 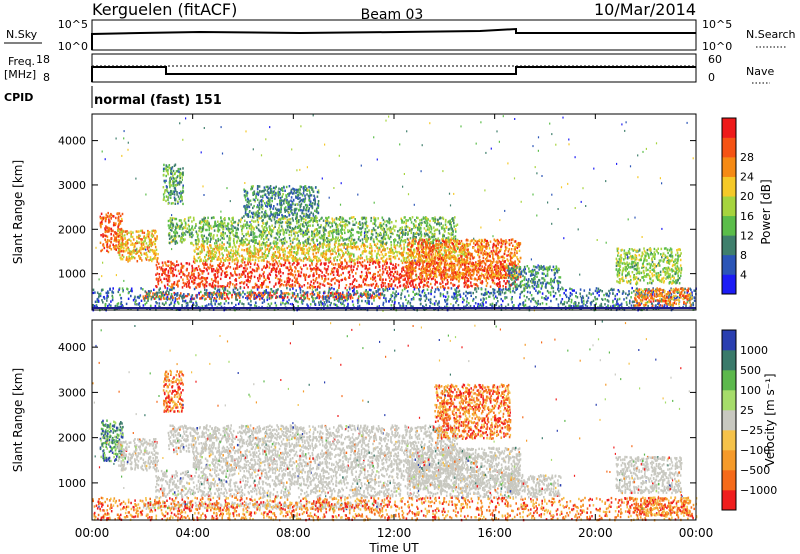 What do you see at coordinates (46, 77) in the screenshot?
I see `freq-tick-bottom: 8` at bounding box center [46, 77].